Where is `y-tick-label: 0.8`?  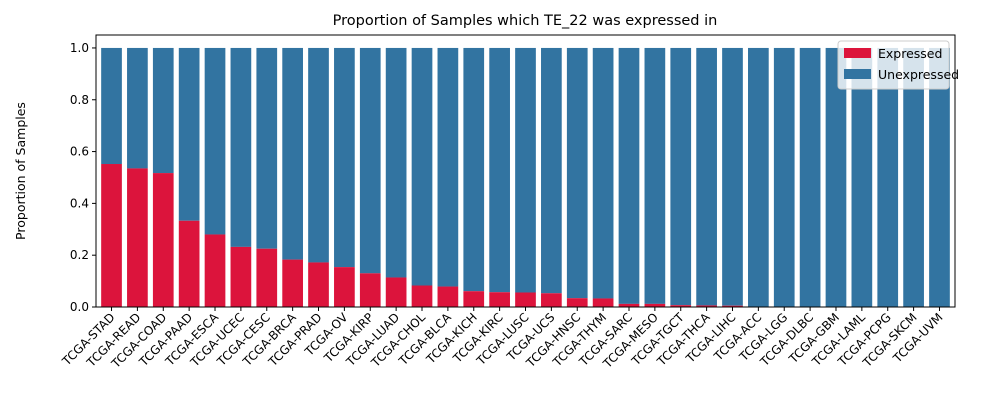 y-tick-label: 0.8 is located at coordinates (79, 100).